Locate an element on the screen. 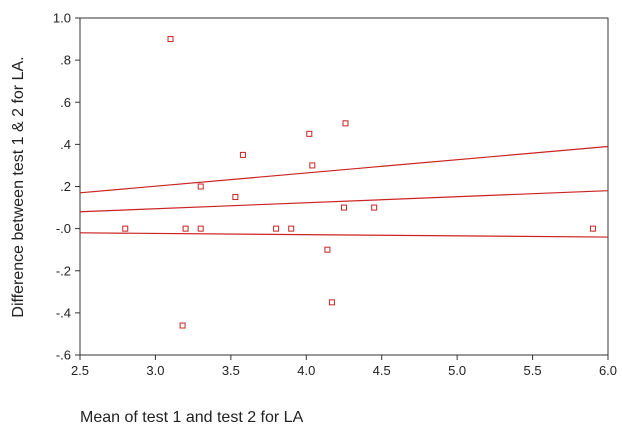  y-tick-label: 1.0 is located at coordinates (62, 18).